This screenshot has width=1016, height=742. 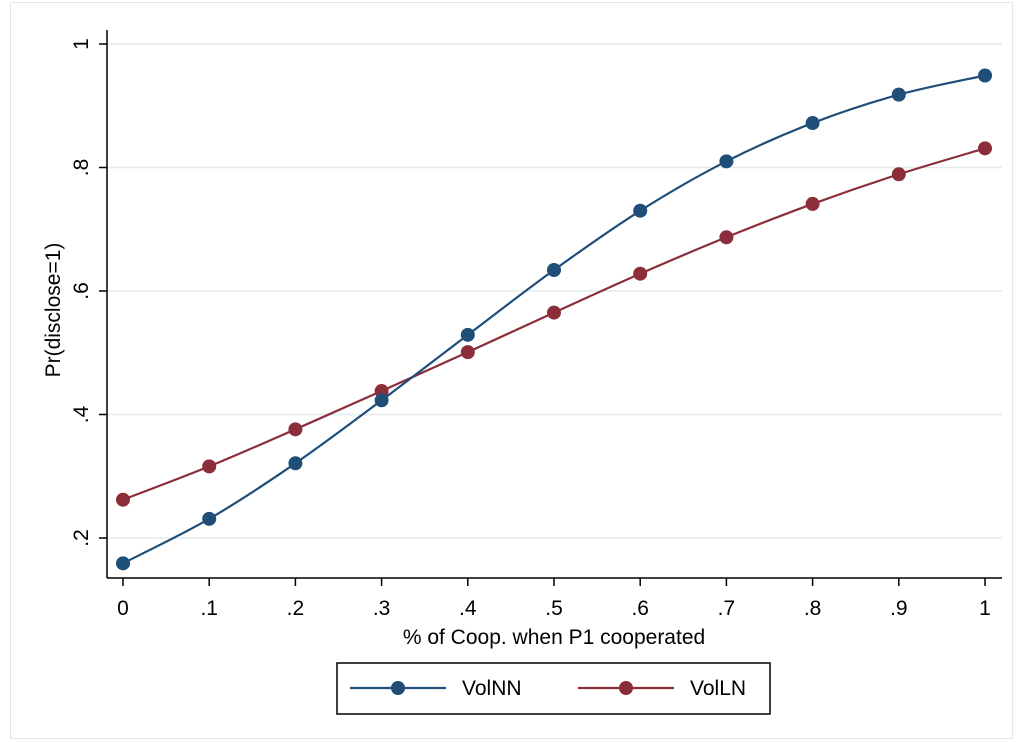 What do you see at coordinates (492, 688) in the screenshot?
I see `legend-label-volnn: VolNN` at bounding box center [492, 688].